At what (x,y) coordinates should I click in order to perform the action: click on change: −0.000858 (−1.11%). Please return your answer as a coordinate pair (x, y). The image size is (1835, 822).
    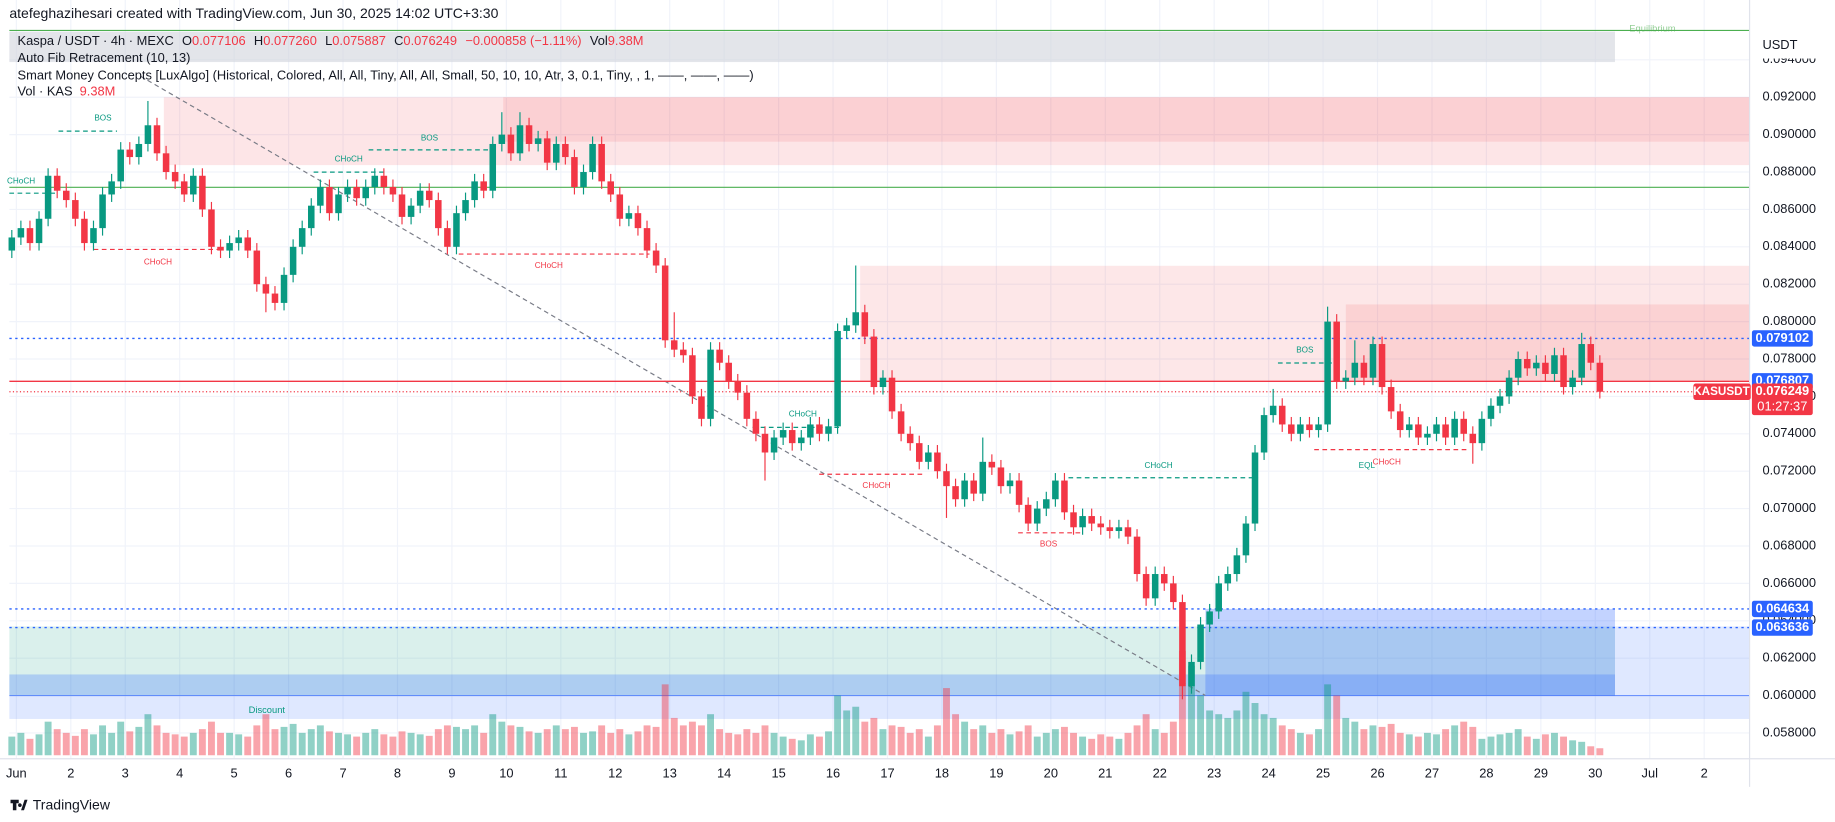
    Looking at the image, I should click on (523, 41).